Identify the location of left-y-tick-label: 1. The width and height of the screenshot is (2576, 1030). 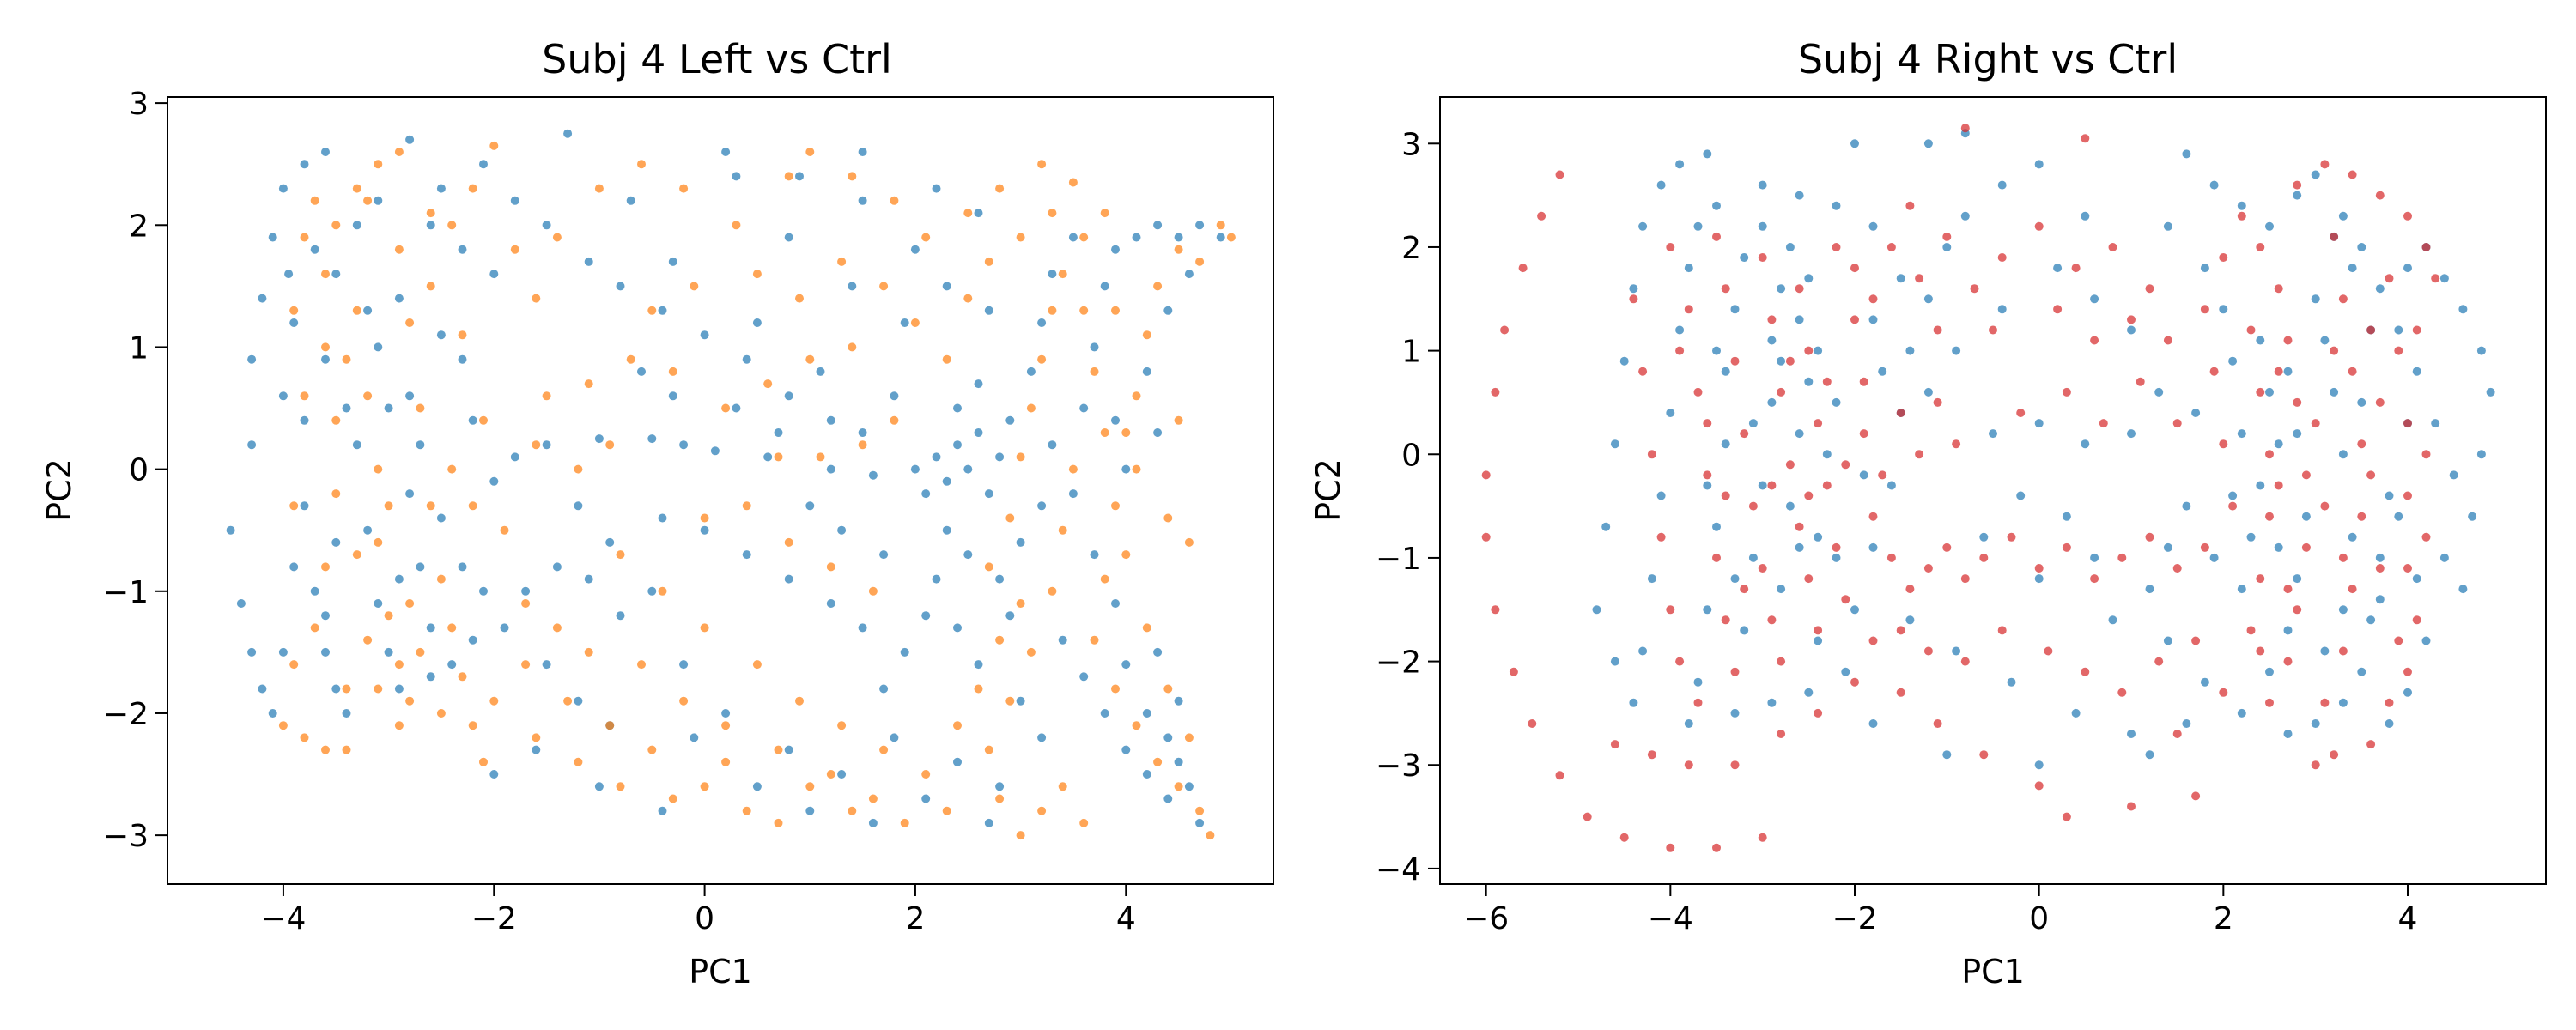
(139, 348).